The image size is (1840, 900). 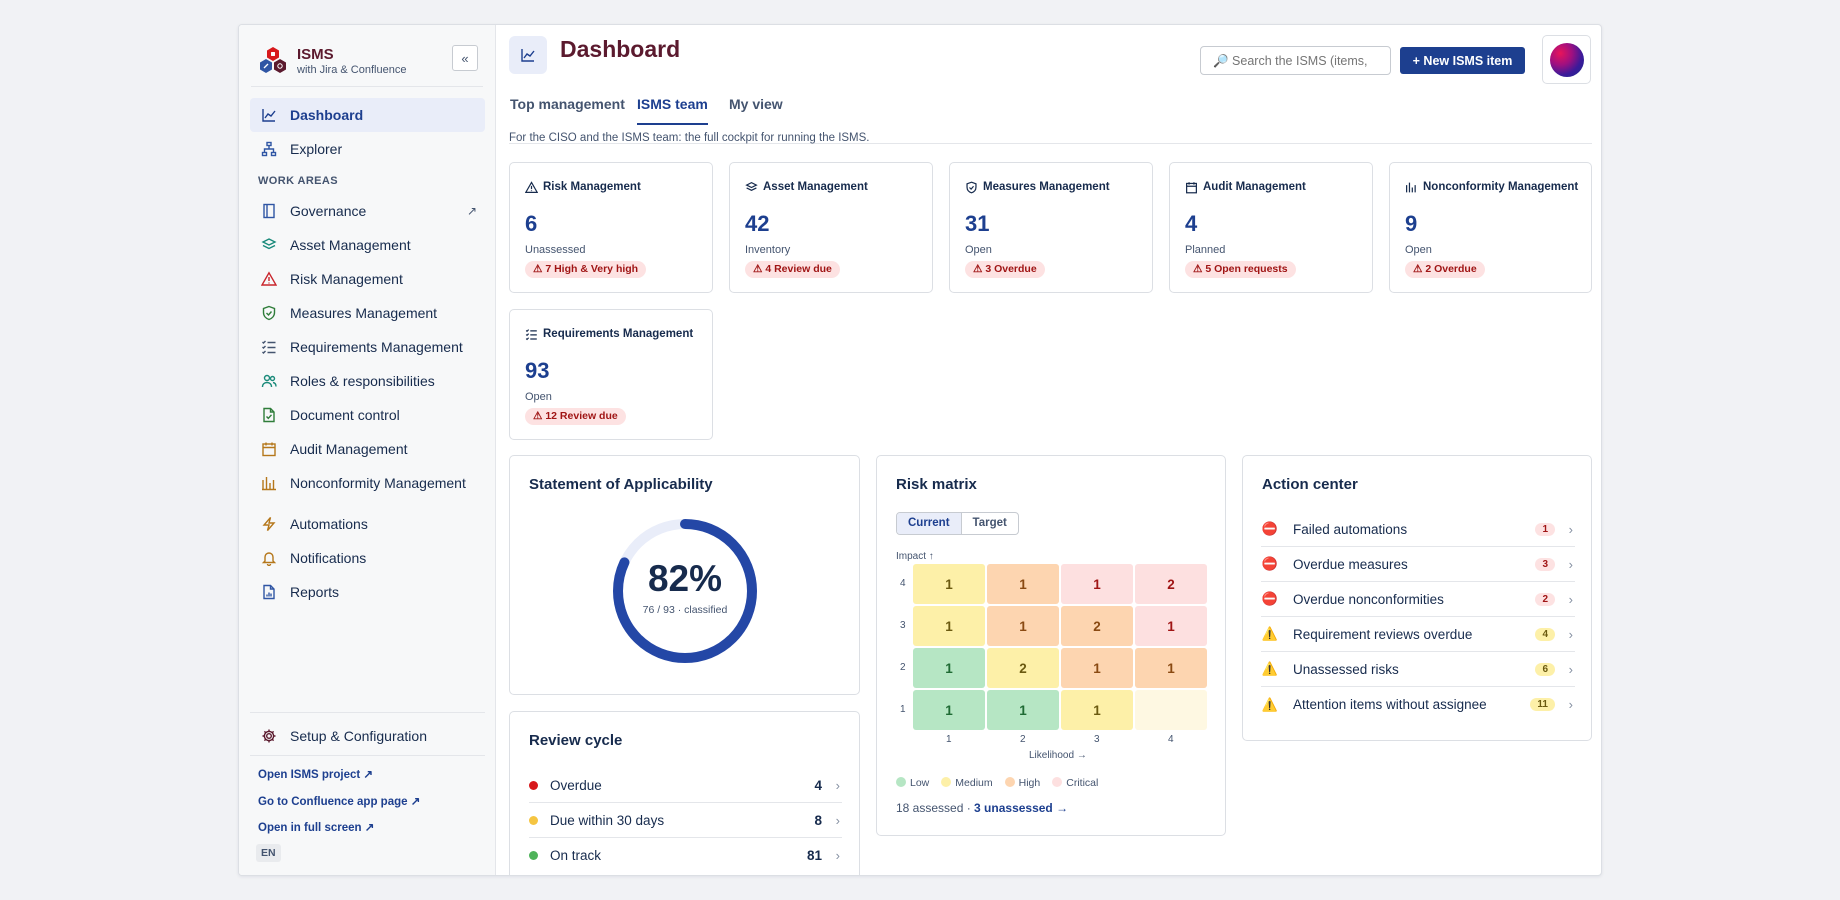 I want to click on module-card-value: 4, so click(x=1191, y=223).